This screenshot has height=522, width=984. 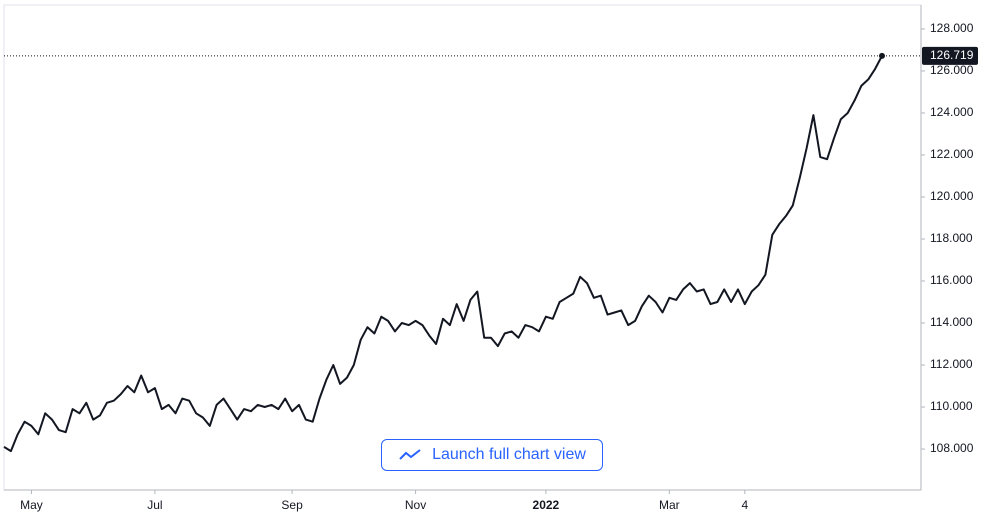 What do you see at coordinates (952, 154) in the screenshot?
I see `y-tick-label: 122.000` at bounding box center [952, 154].